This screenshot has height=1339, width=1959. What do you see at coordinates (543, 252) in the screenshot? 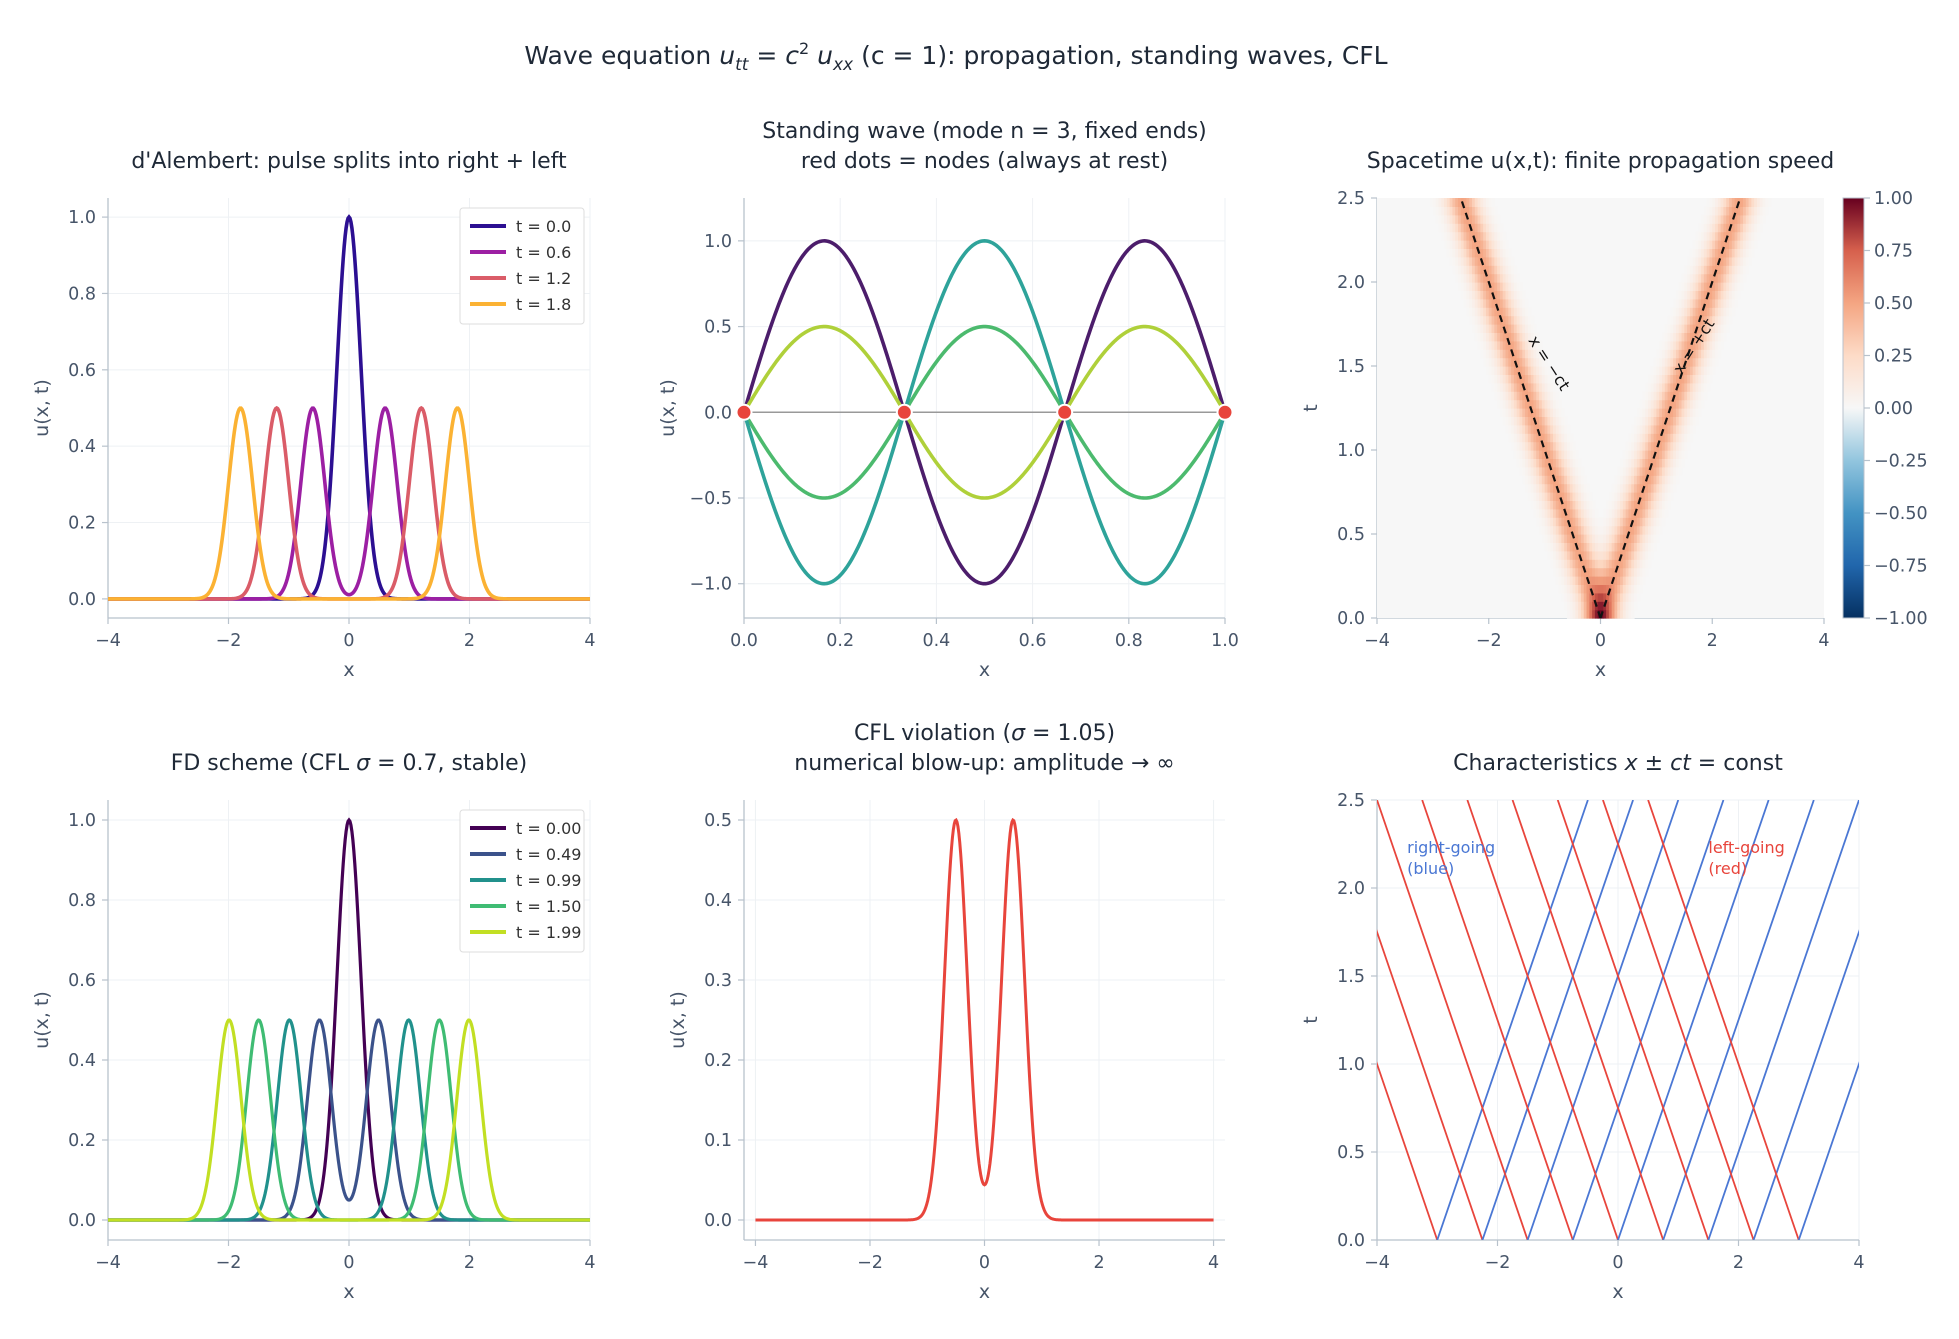
I see `legend-label: t = 0.6` at bounding box center [543, 252].